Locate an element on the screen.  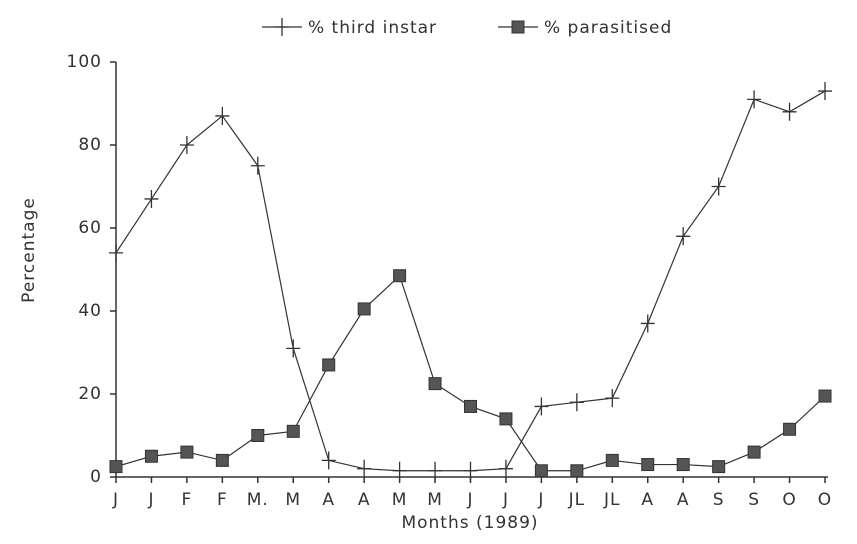
x-axis-label: Months (1989) is located at coordinates (469, 523).